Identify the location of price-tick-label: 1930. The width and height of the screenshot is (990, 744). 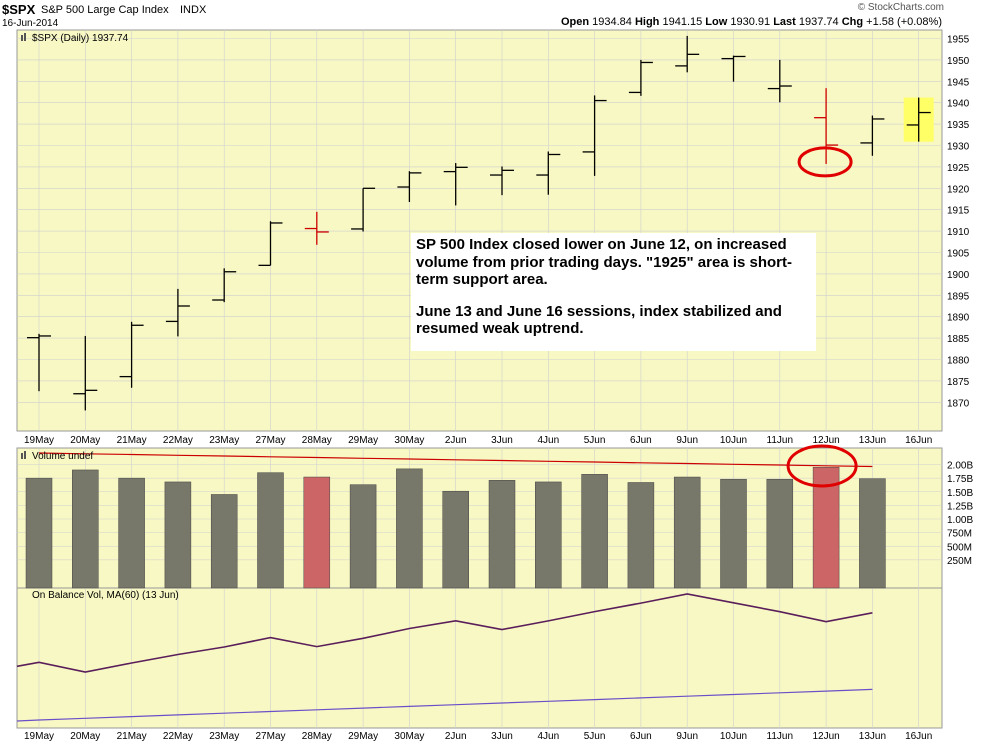
(958, 147).